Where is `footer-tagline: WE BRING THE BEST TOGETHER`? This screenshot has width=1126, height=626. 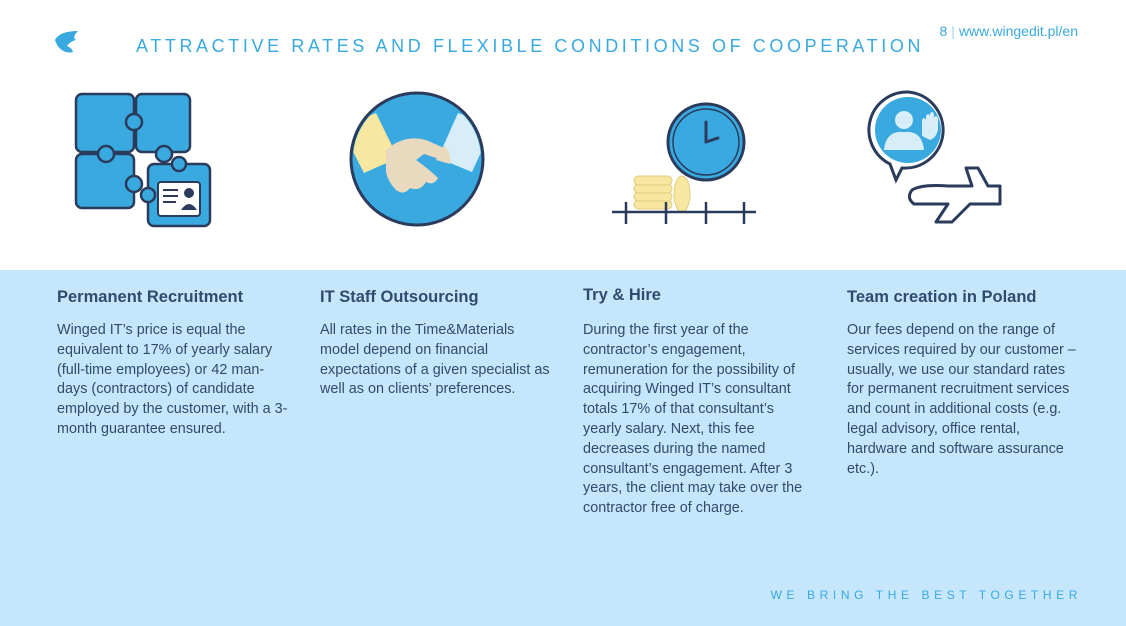
footer-tagline: WE BRING THE BEST TOGETHER is located at coordinates (926, 595).